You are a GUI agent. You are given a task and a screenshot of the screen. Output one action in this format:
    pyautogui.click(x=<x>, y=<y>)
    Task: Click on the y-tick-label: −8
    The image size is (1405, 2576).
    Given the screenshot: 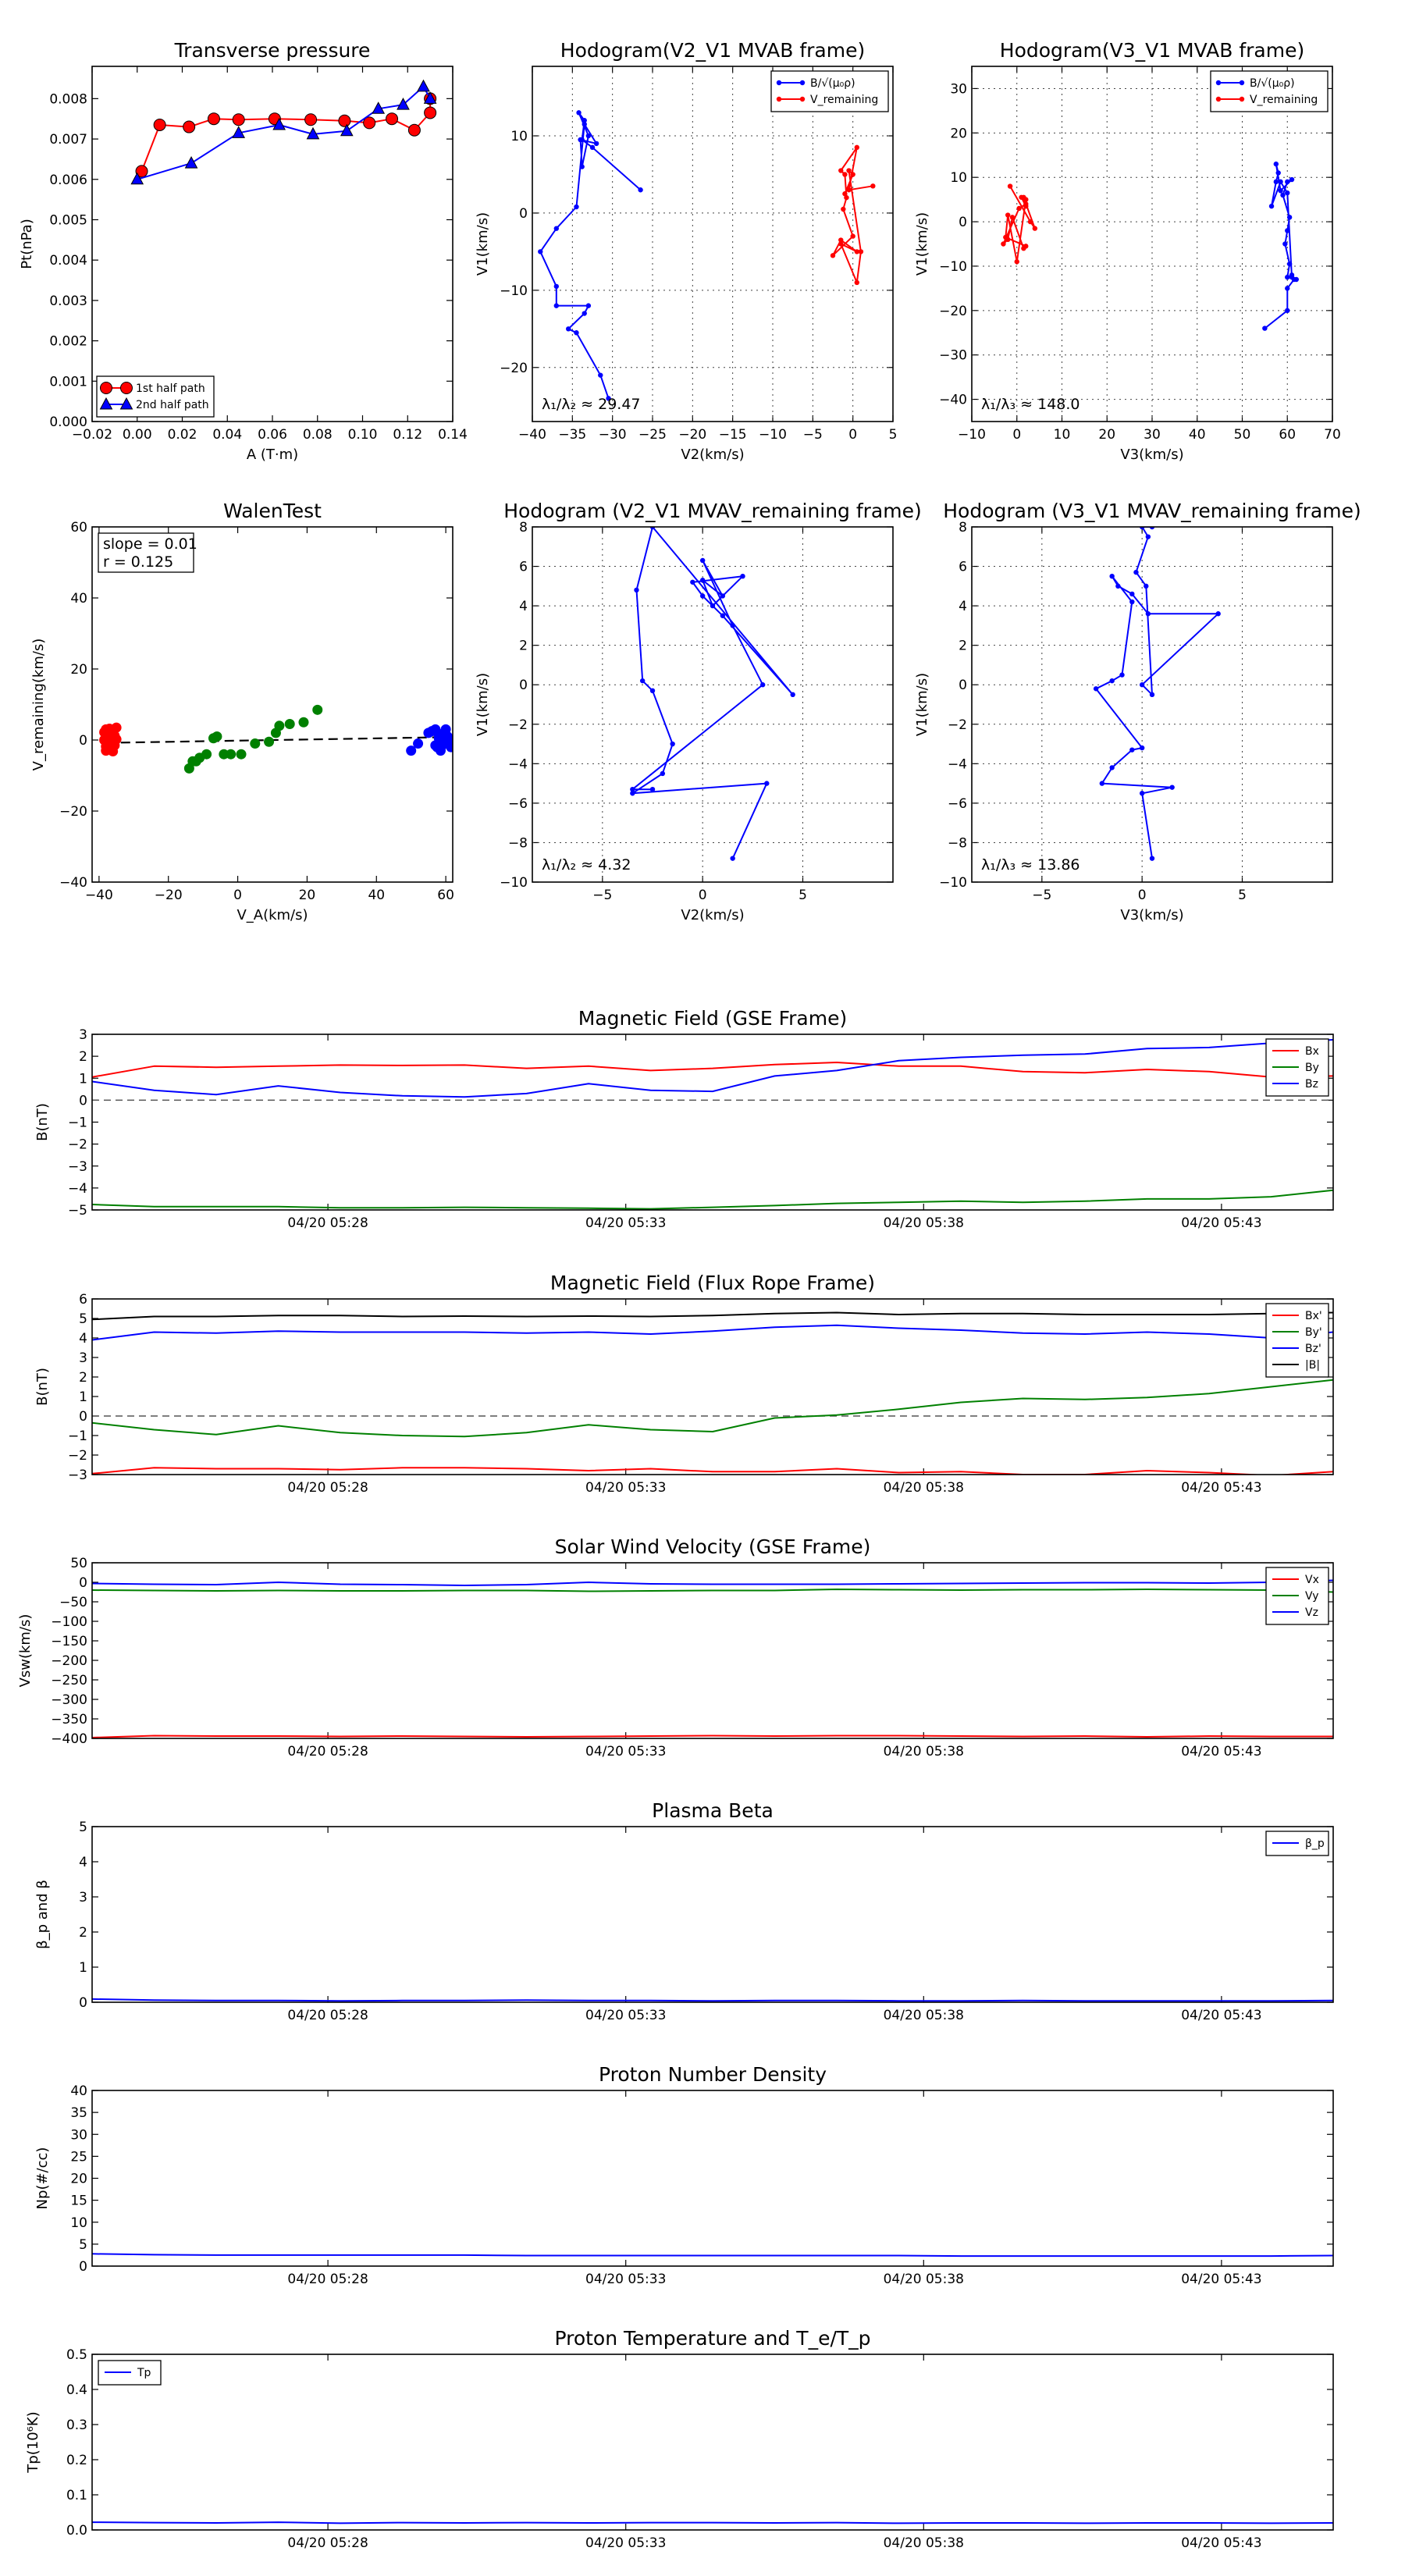 What is the action you would take?
    pyautogui.click(x=958, y=843)
    